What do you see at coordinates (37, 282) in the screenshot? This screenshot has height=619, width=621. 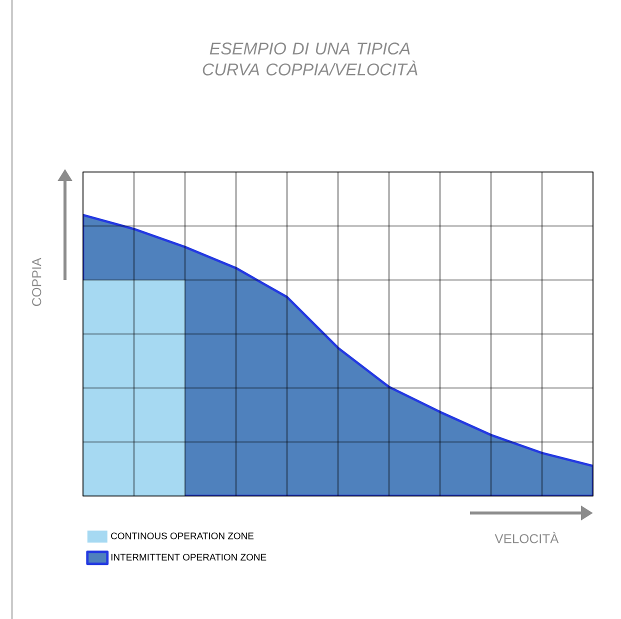 I see `y-axis-title: COPPIA` at bounding box center [37, 282].